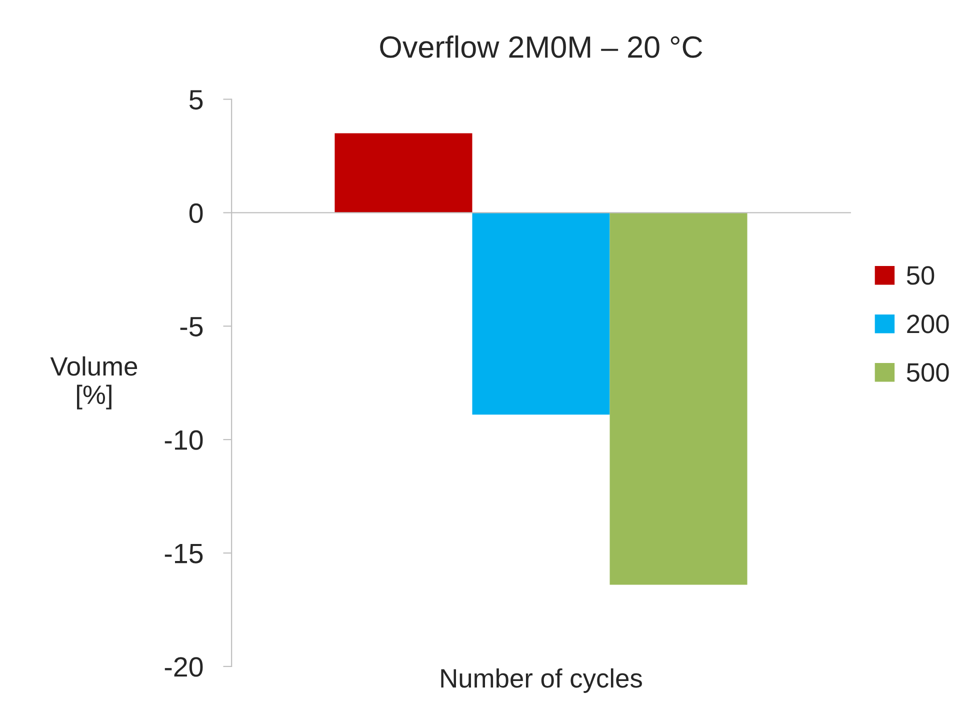 The image size is (973, 709). Describe the element at coordinates (927, 372) in the screenshot. I see `legend-label: 500` at that location.